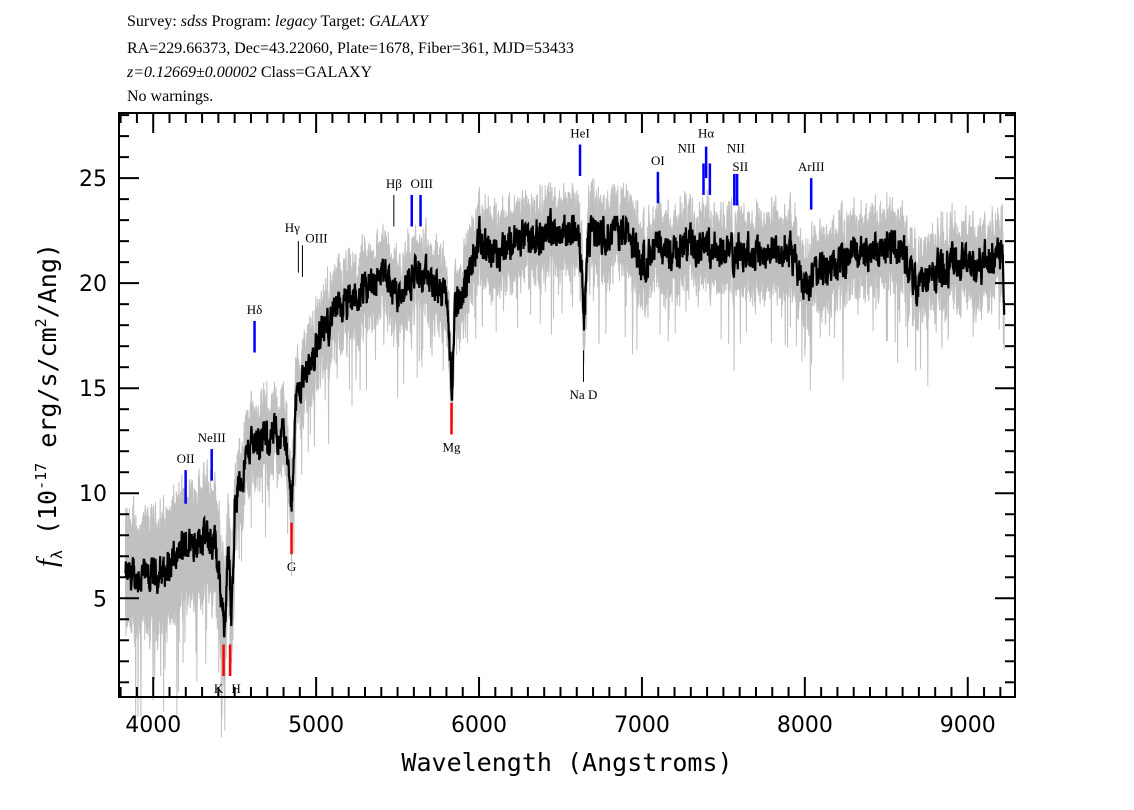 This screenshot has width=1134, height=810. What do you see at coordinates (93, 284) in the screenshot?
I see `y-tick-label: 20` at bounding box center [93, 284].